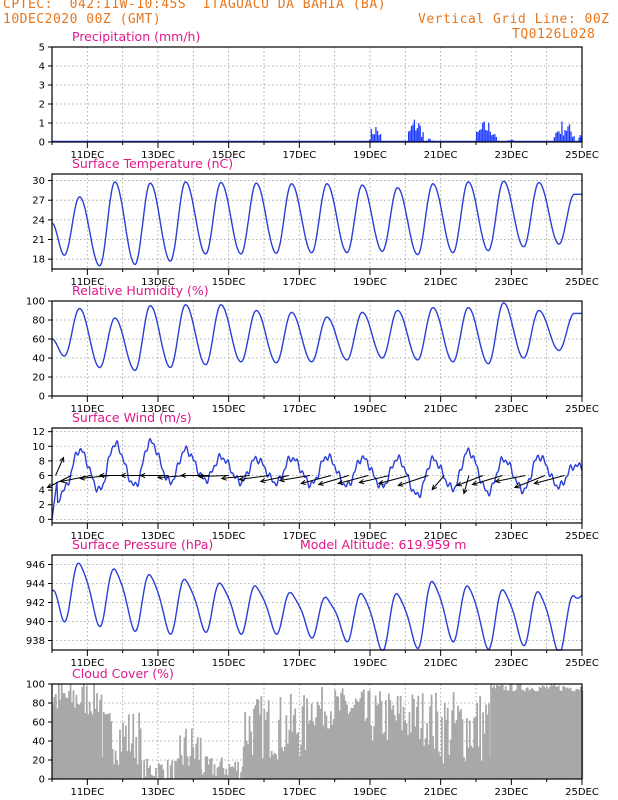 Image resolution: width=618 pixels, height=800 pixels. I want to click on panel1-series-line, so click(316, 223).